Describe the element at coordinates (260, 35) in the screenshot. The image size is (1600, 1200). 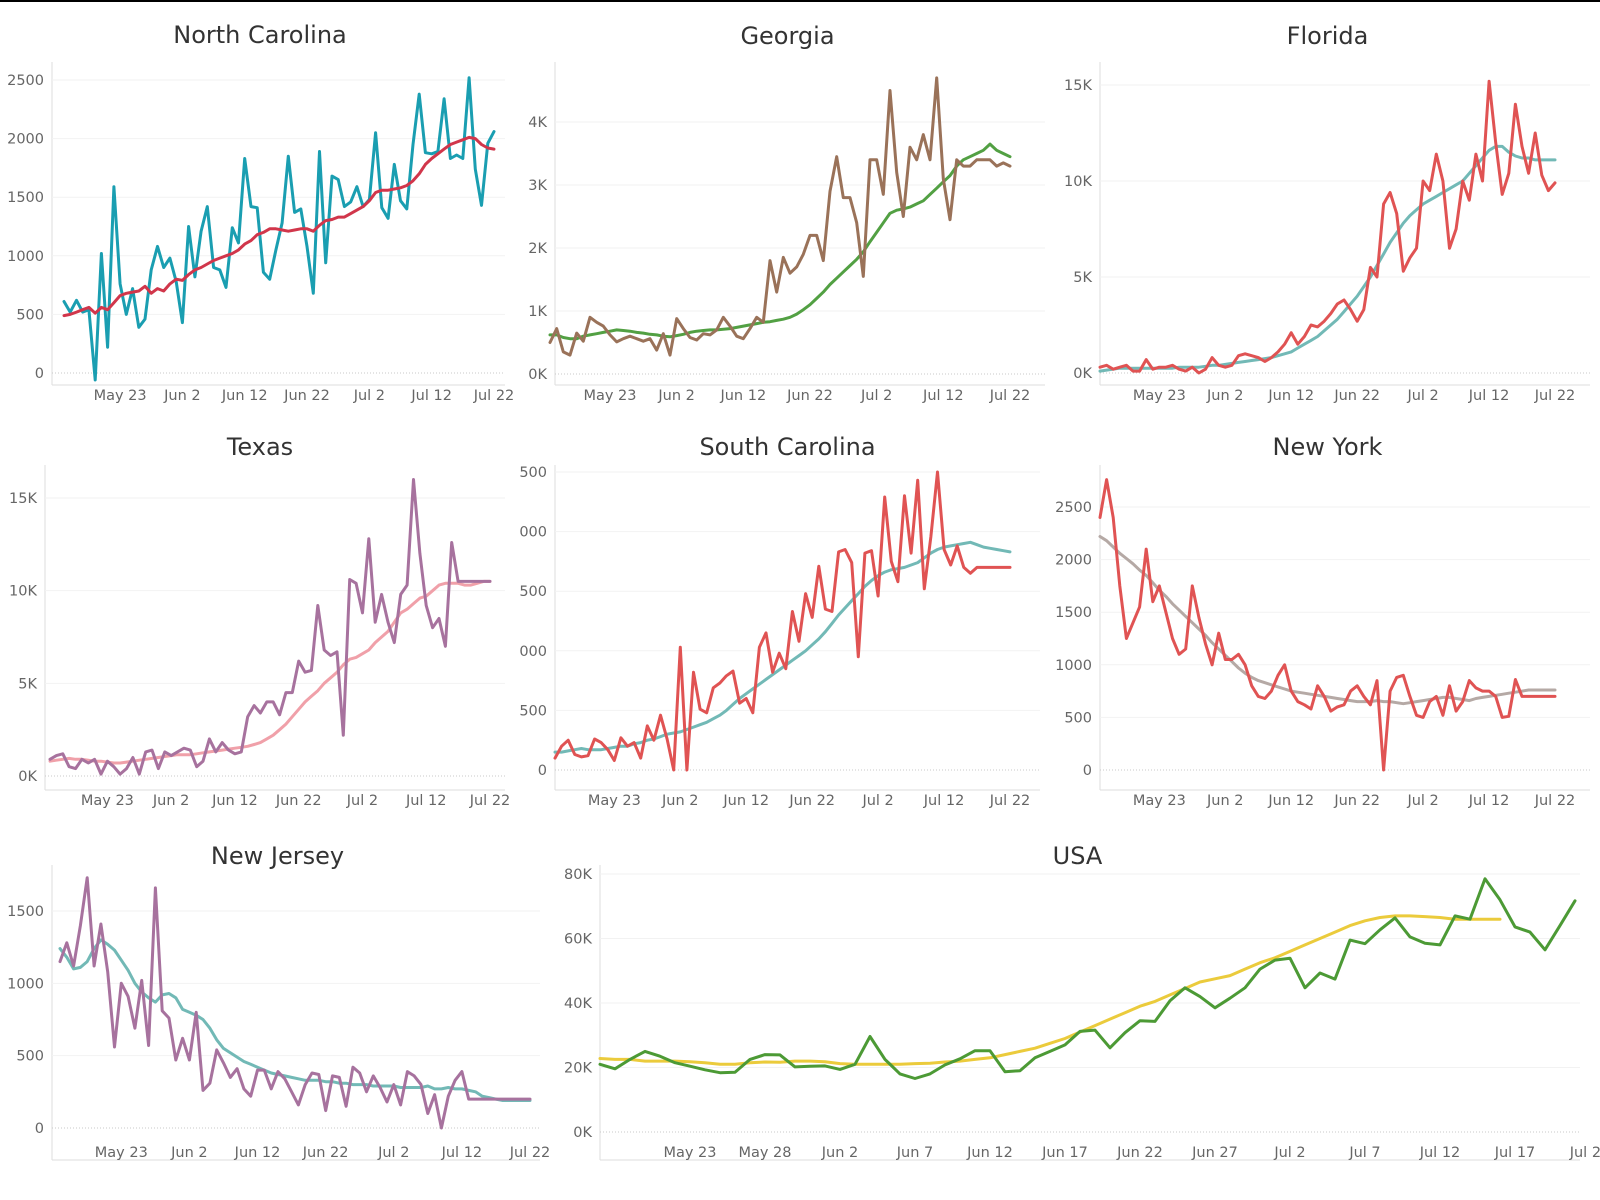
I see `chart-title: North Carolina` at that location.